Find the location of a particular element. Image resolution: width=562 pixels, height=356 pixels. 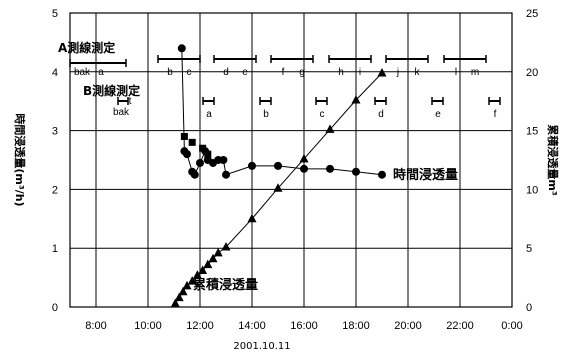

segment-b-pre-label: bak is located at coordinates (121, 112).